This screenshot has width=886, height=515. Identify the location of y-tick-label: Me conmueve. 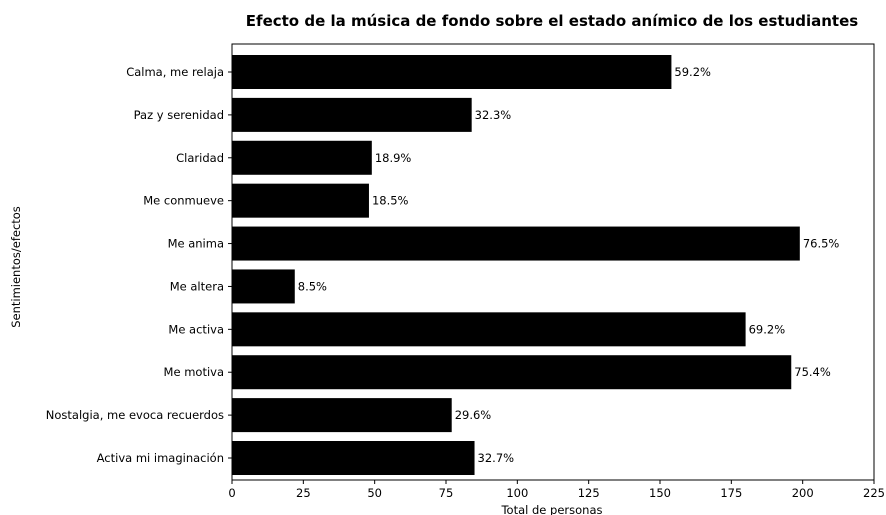
(183, 201).